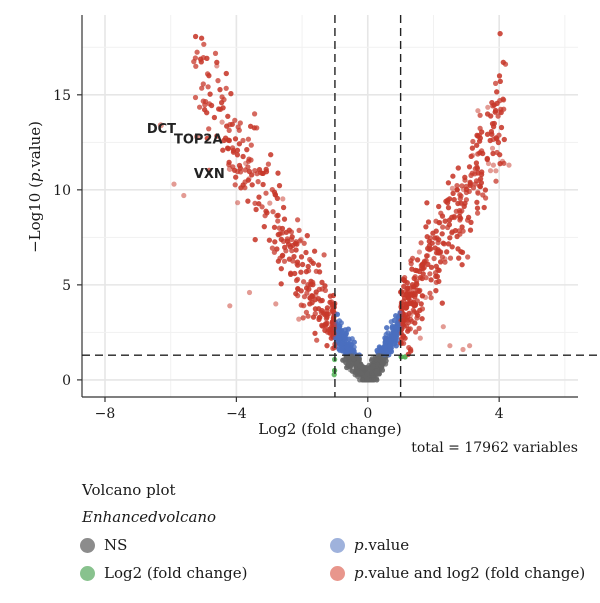 Image resolution: width=600 pixels, height=603 pixels. What do you see at coordinates (161, 129) in the screenshot?
I see `gene-label: DCT` at bounding box center [161, 129].